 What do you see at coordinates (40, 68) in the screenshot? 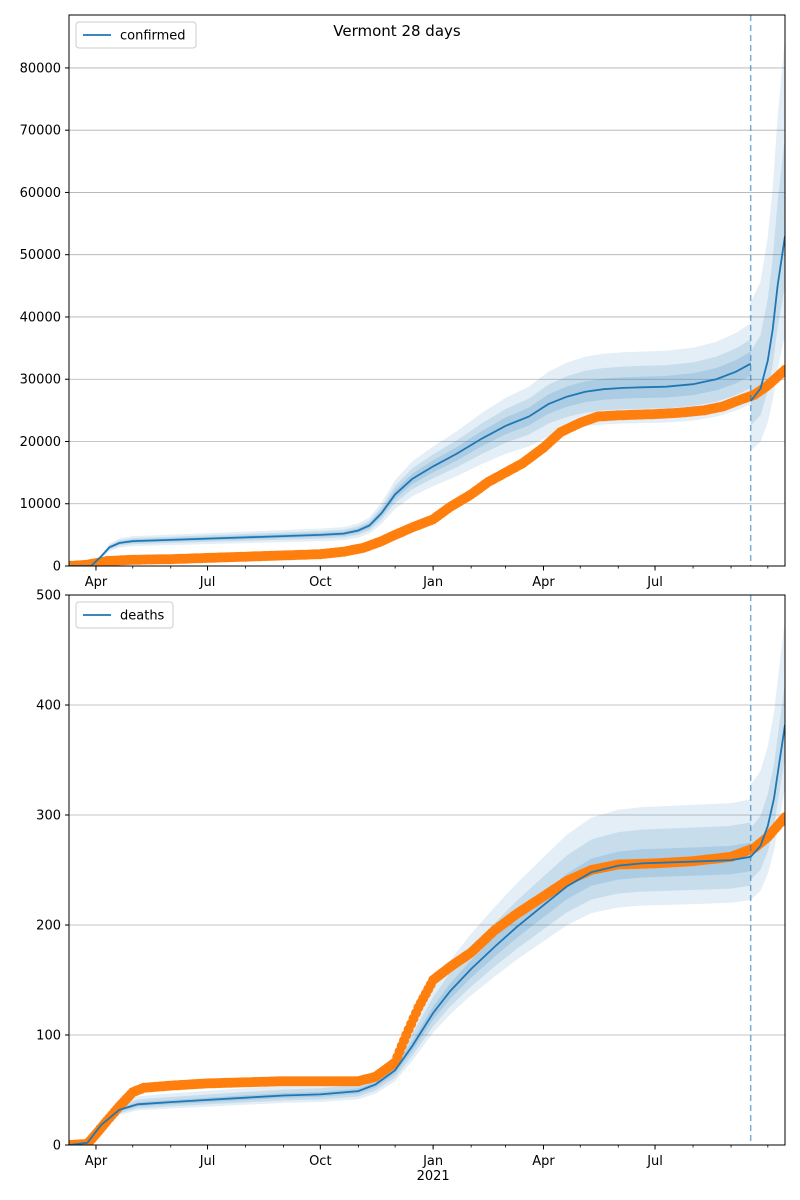
I see `y-tick-label: 80000` at bounding box center [40, 68].